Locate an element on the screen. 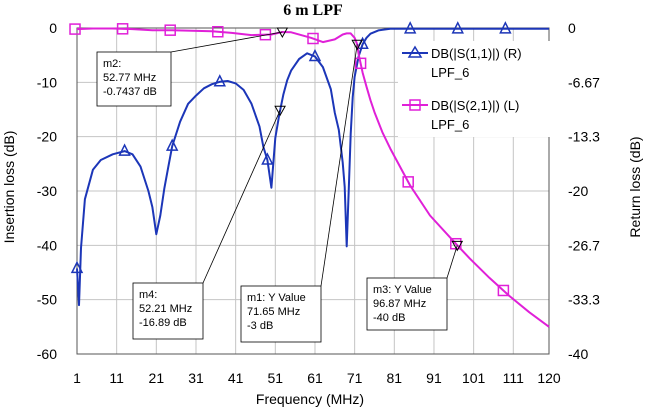 This screenshot has height=409, width=648. legend-box is located at coordinates (474, 89).